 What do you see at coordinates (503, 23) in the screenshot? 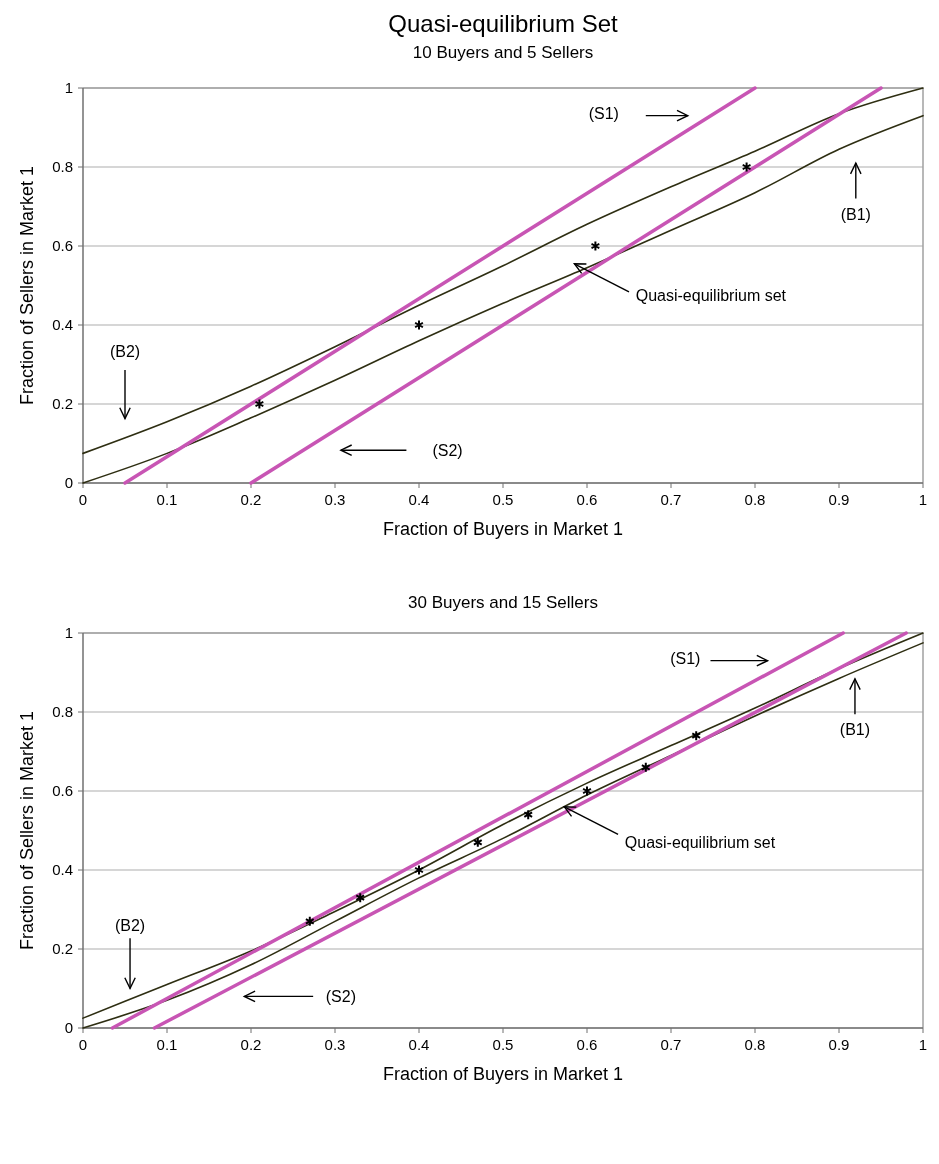
I see `chart-title: Quasi-equilibrium Set` at bounding box center [503, 23].